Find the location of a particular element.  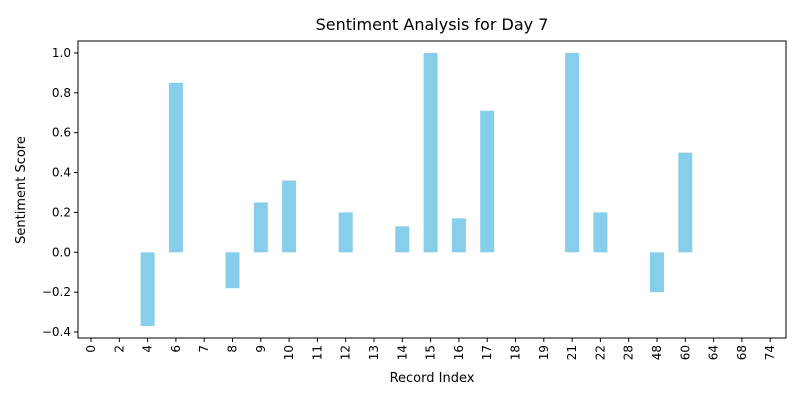

x-tick-label-10: 10 is located at coordinates (289, 352).